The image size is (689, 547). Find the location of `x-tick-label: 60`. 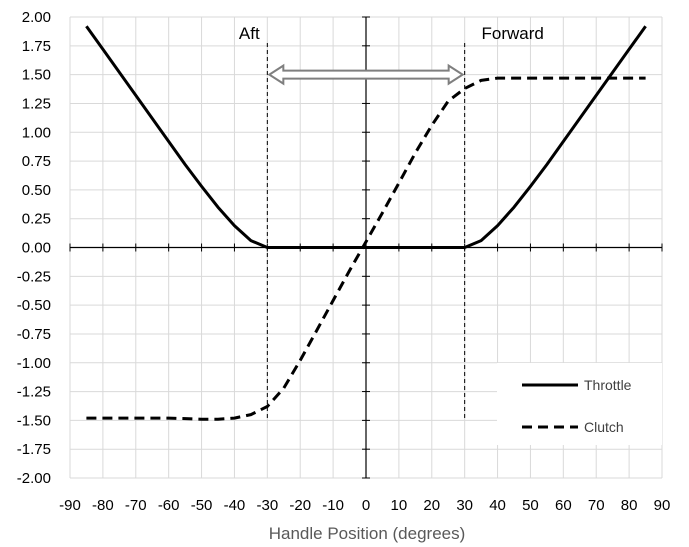

x-tick-label: 60 is located at coordinates (563, 505).